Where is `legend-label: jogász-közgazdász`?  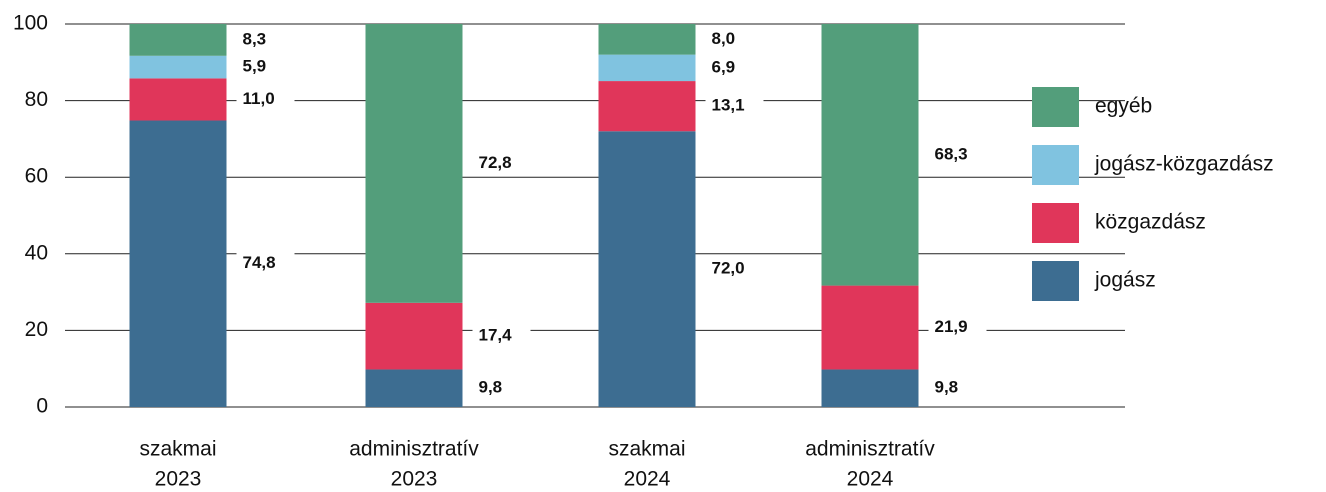
legend-label: jogász-közgazdász is located at coordinates (1184, 164).